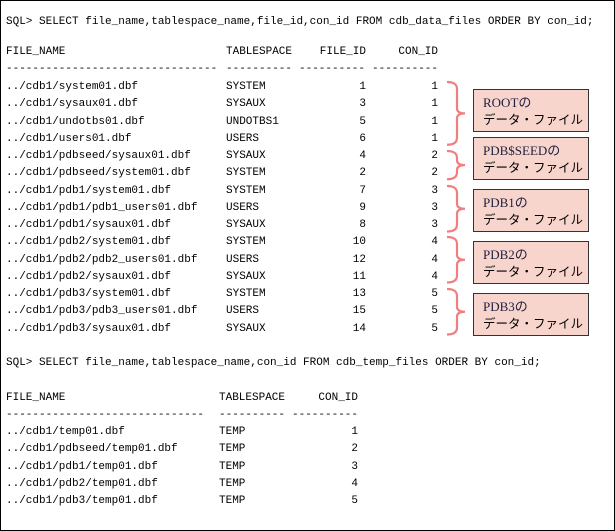 This screenshot has height=531, width=615. What do you see at coordinates (89, 242) in the screenshot?
I see `table-cell: ../cdb1/pdb2/system01.dbf` at bounding box center [89, 242].